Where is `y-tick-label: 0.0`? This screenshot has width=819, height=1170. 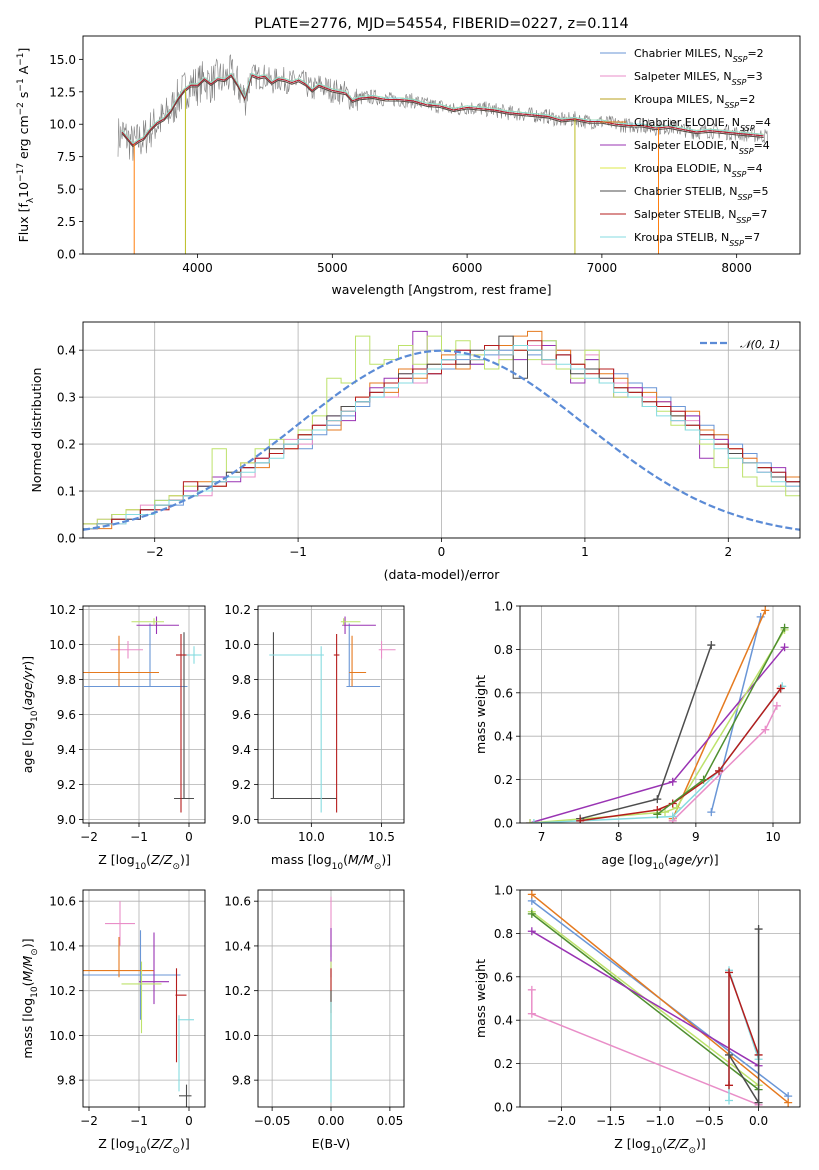
y-tick-label: 0.0 is located at coordinates (503, 1108).